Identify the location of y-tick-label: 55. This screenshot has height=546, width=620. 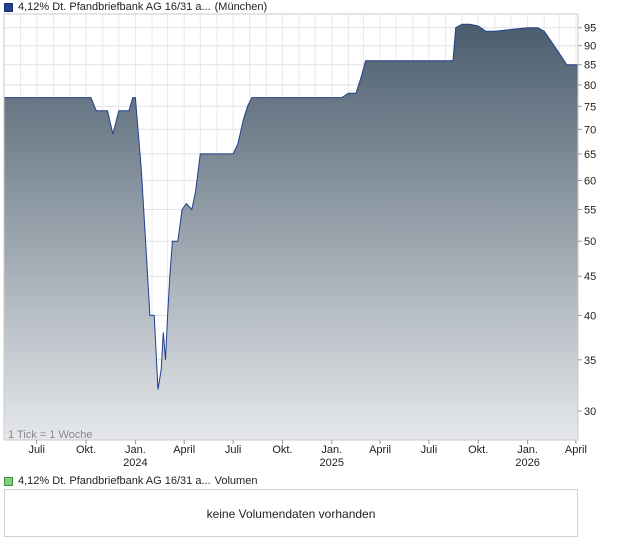
(590, 211).